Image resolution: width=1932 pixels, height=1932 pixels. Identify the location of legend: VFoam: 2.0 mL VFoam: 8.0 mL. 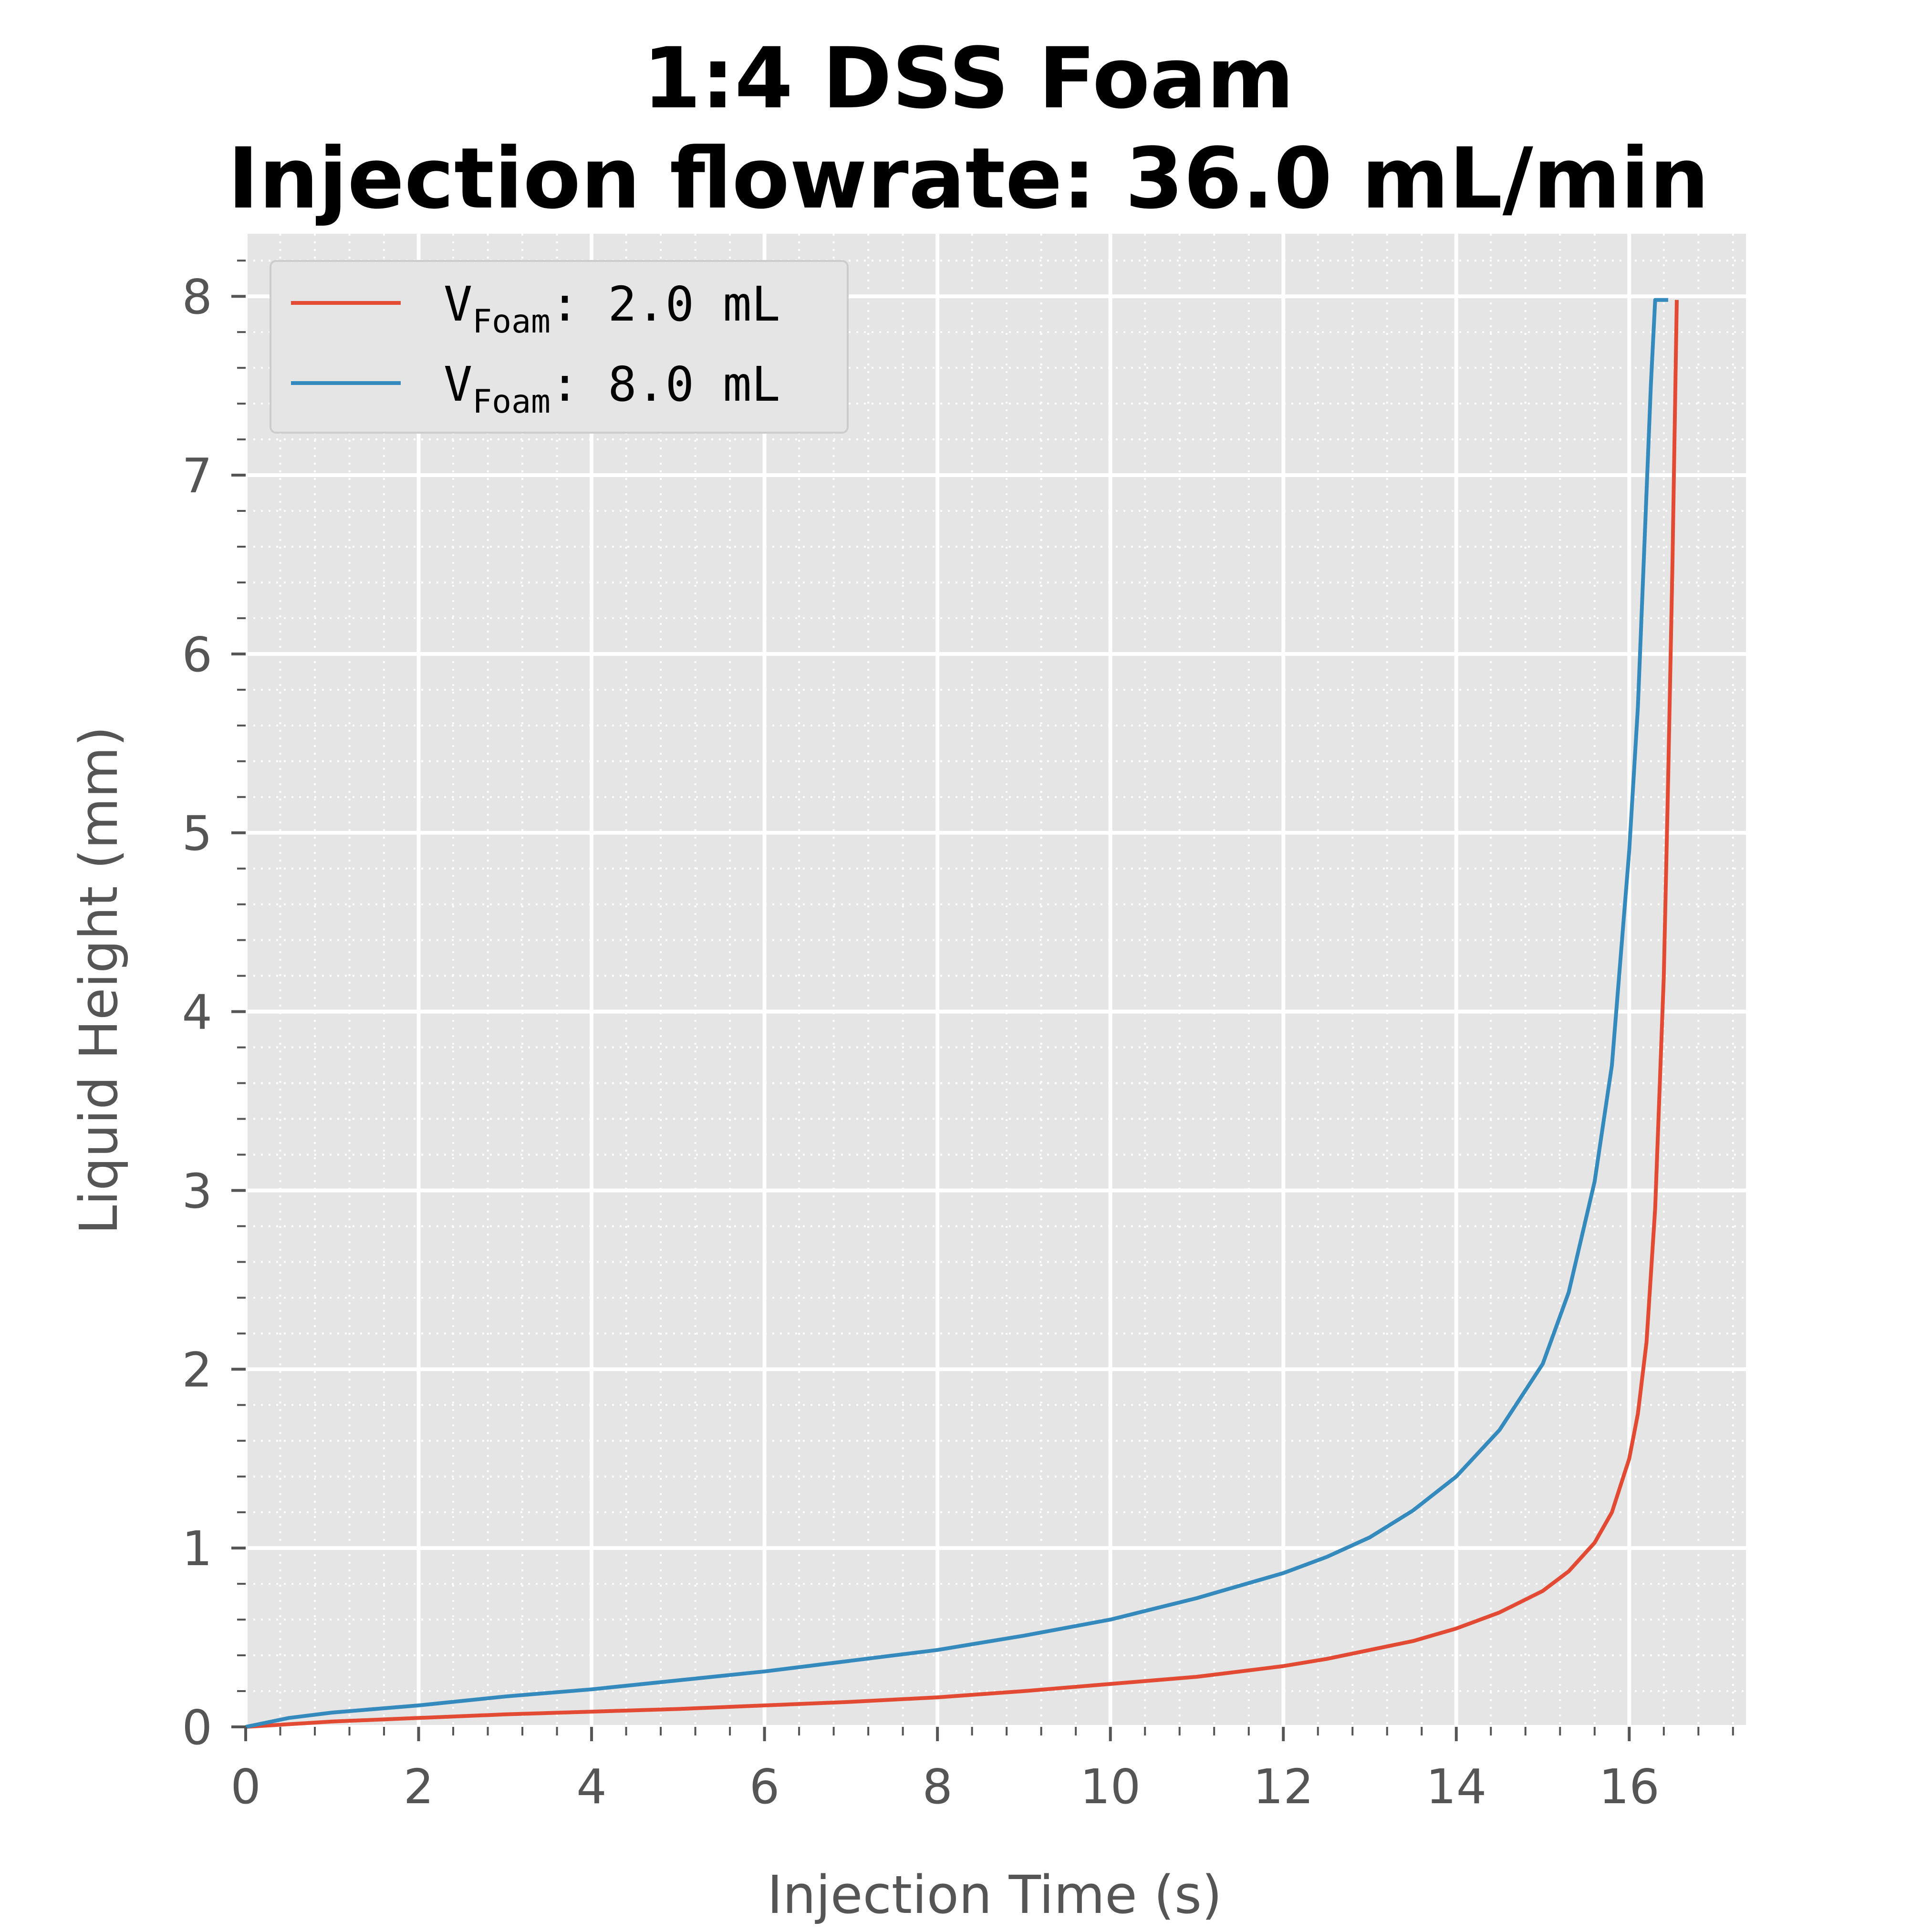
(559, 347).